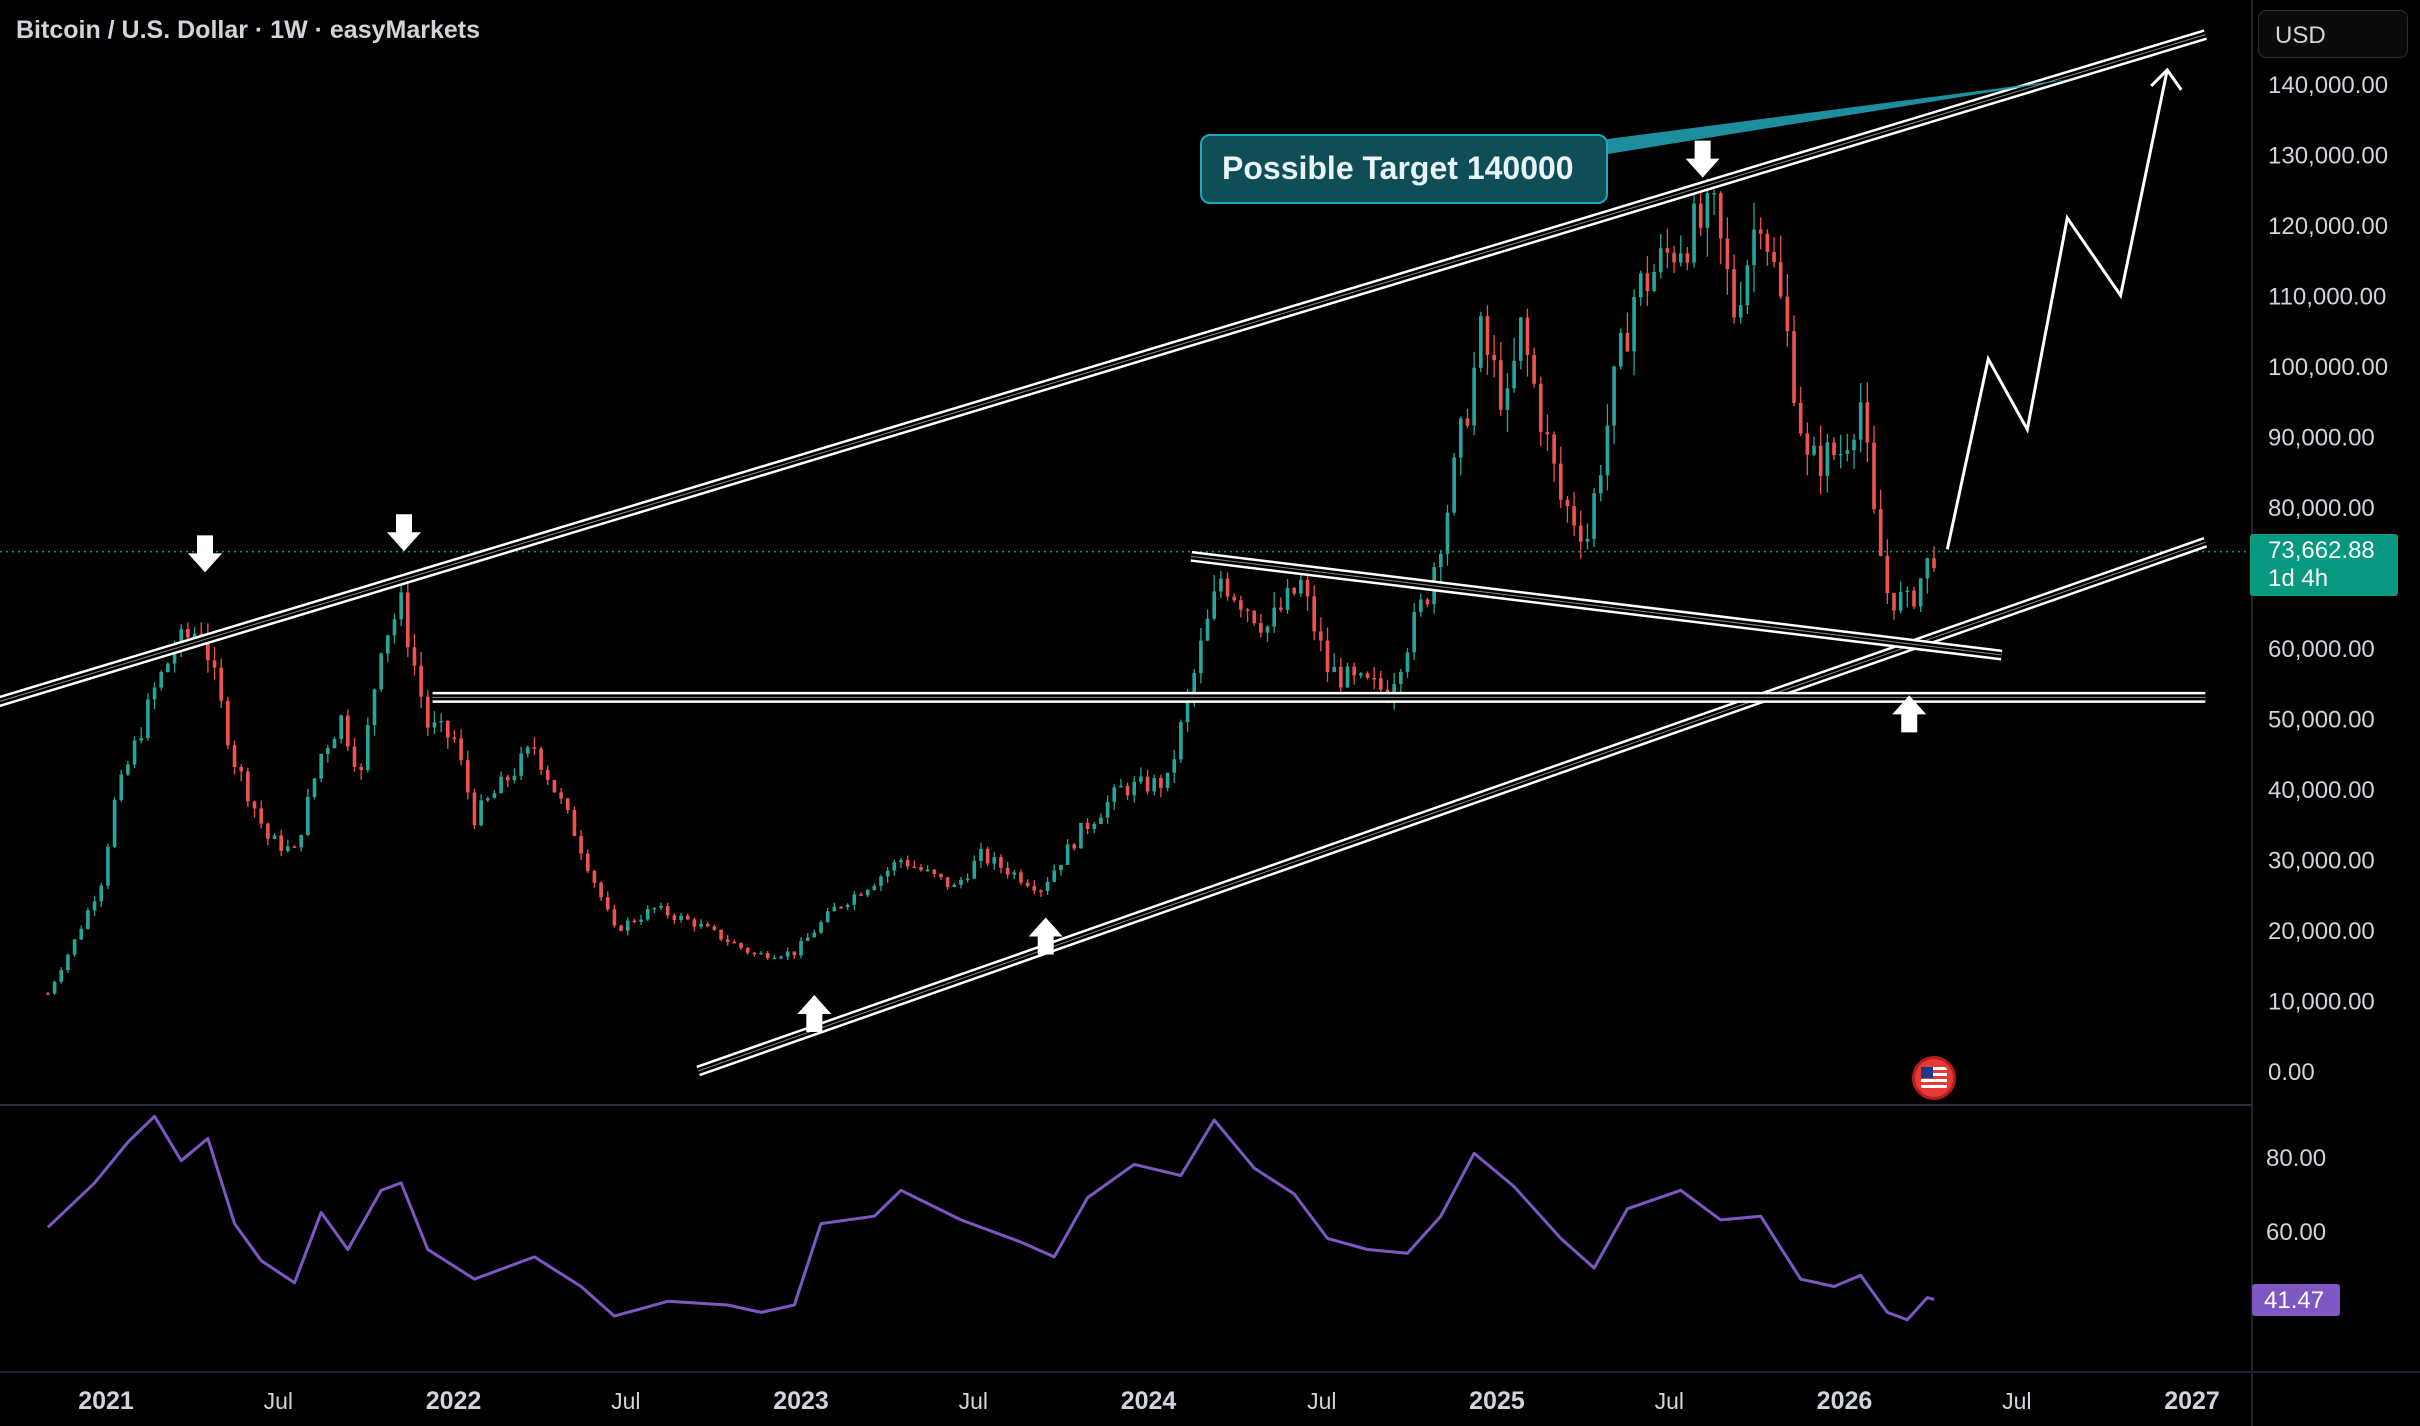 The image size is (2420, 1426). Describe the element at coordinates (1934, 1078) in the screenshot. I see `us-flag-icon` at that location.